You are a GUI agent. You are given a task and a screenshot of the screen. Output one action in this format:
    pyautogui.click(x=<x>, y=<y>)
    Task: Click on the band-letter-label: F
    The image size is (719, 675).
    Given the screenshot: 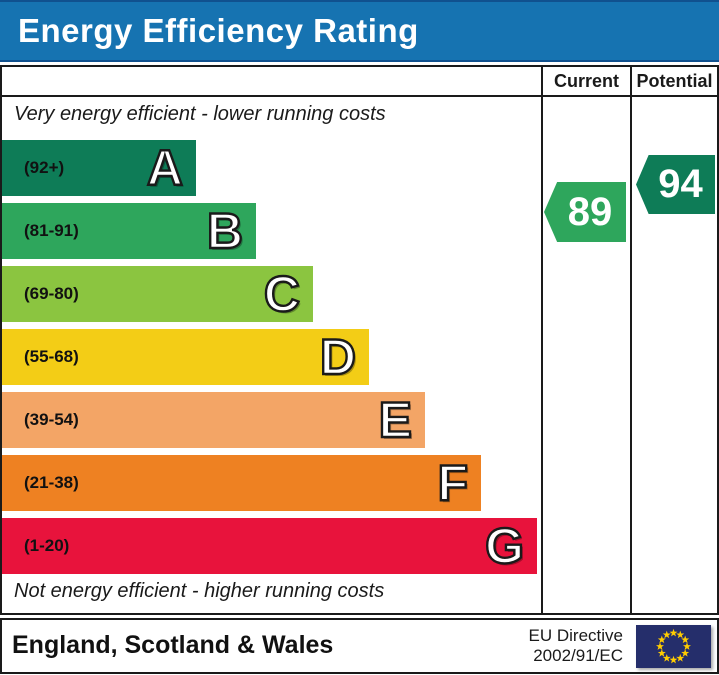 What is the action you would take?
    pyautogui.click(x=452, y=483)
    